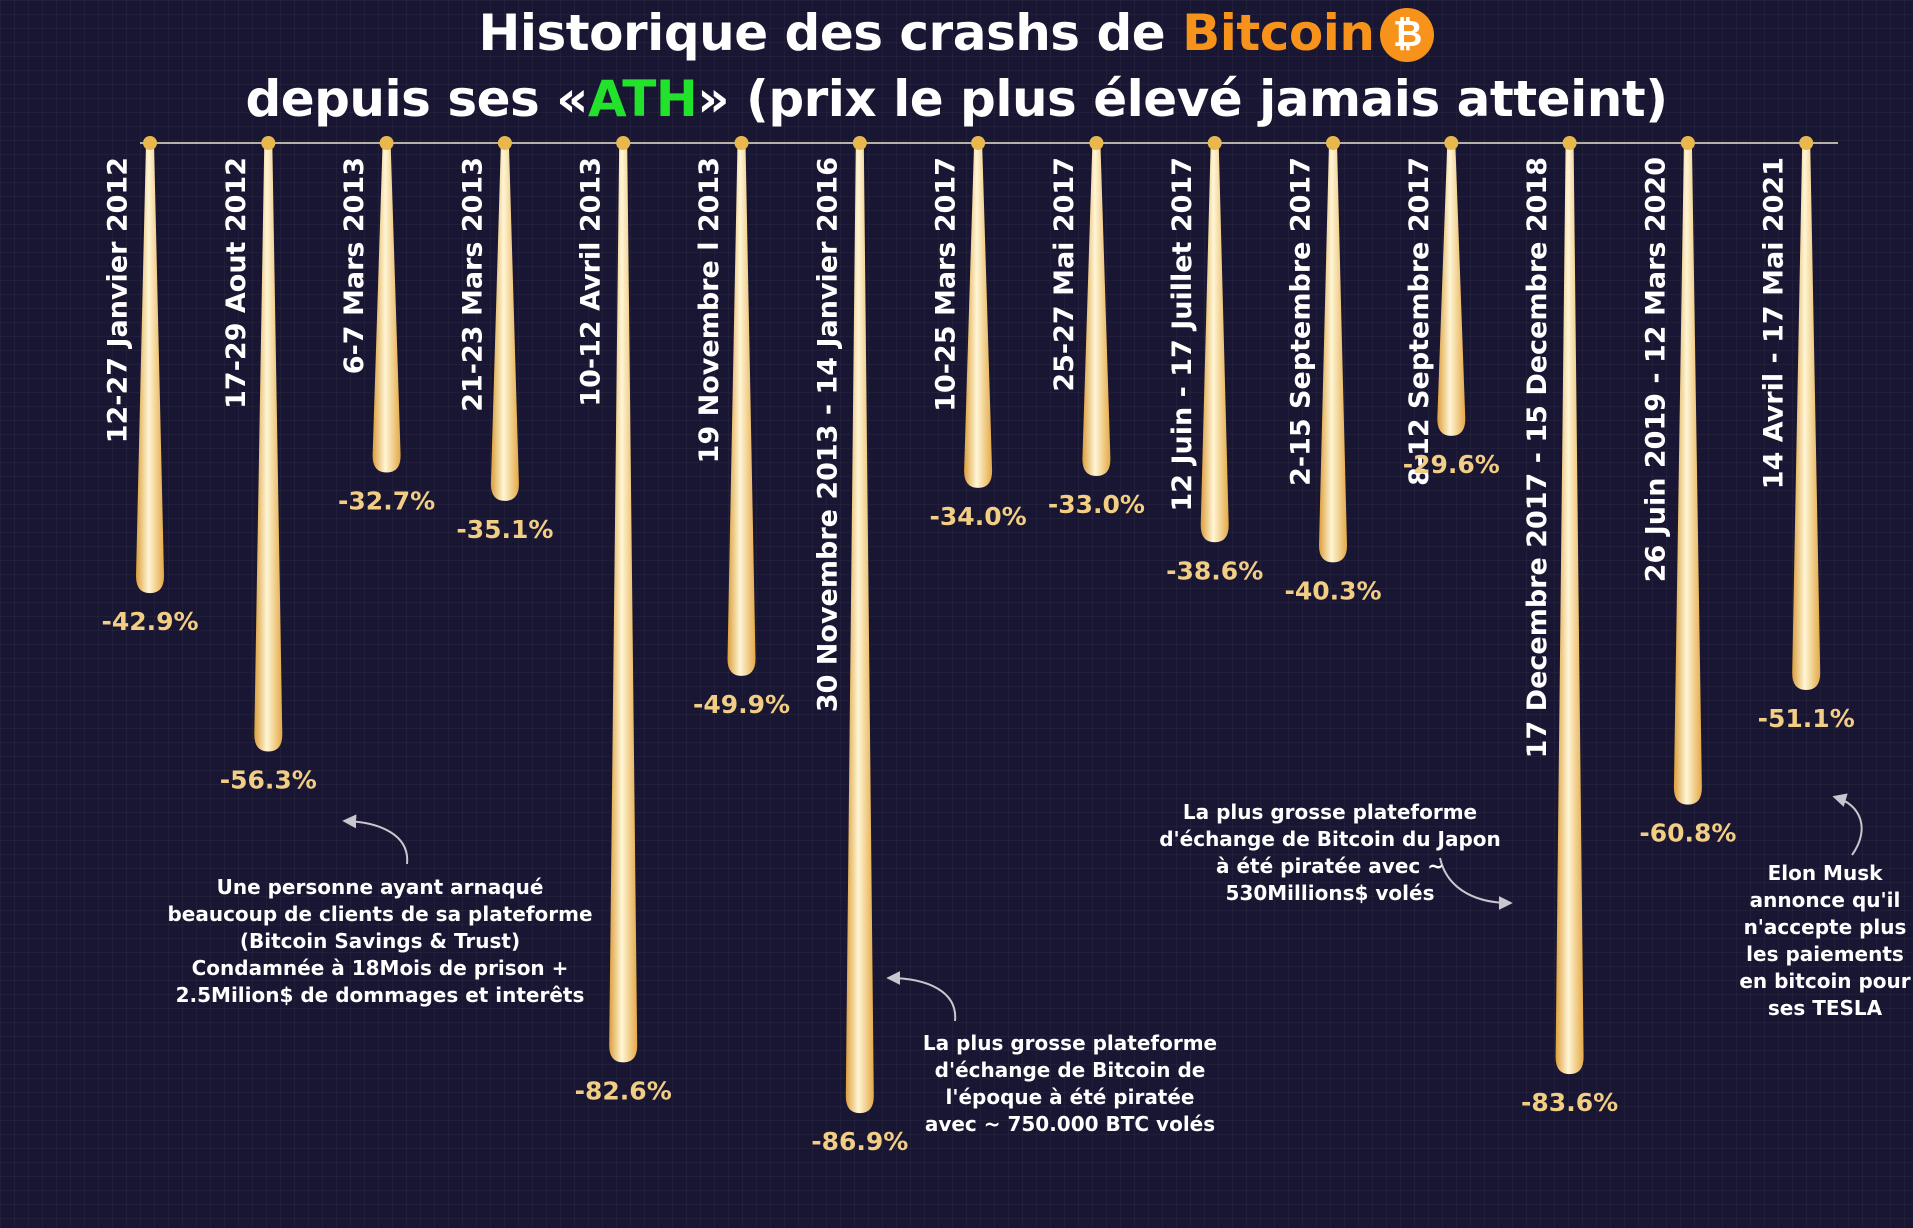  What do you see at coordinates (1070, 1124) in the screenshot?
I see `annotation-line: avec ~ 750.000 BTC volés` at bounding box center [1070, 1124].